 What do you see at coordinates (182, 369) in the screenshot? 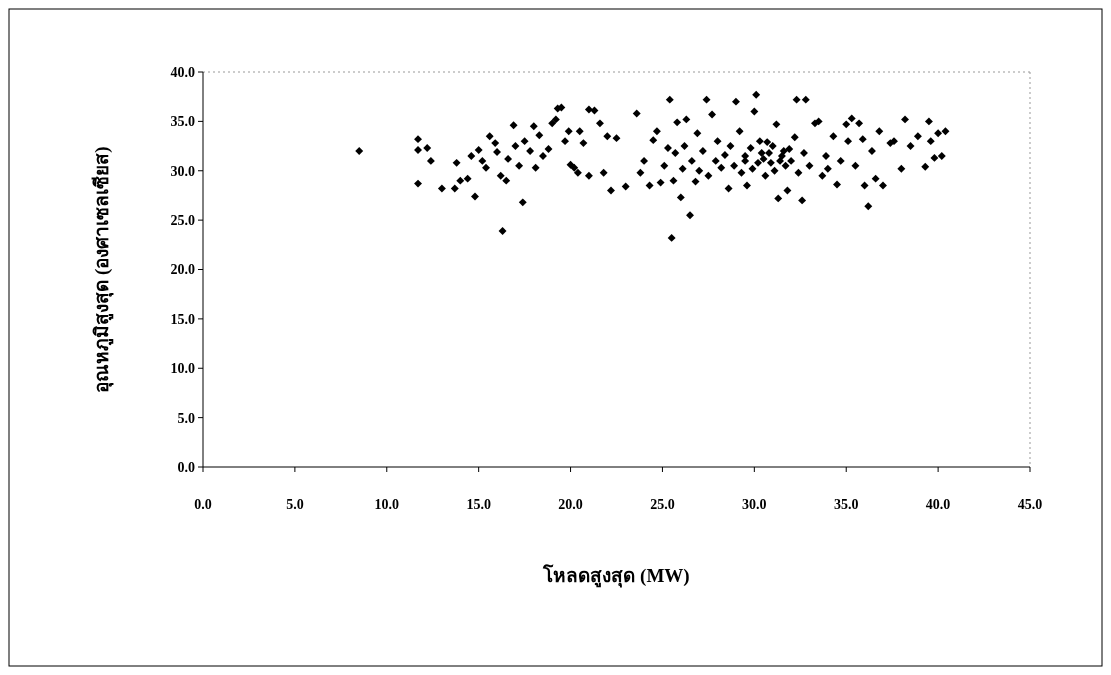
I see `y-tick-label: 10.0` at bounding box center [182, 369].